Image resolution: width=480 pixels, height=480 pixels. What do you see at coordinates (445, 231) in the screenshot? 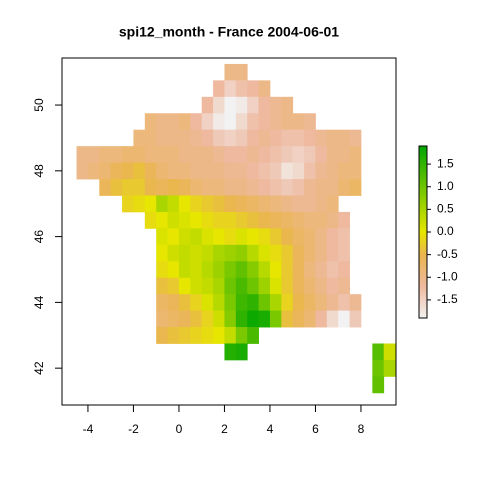
I see `colorbar-tick-label: 0.0` at bounding box center [445, 231].